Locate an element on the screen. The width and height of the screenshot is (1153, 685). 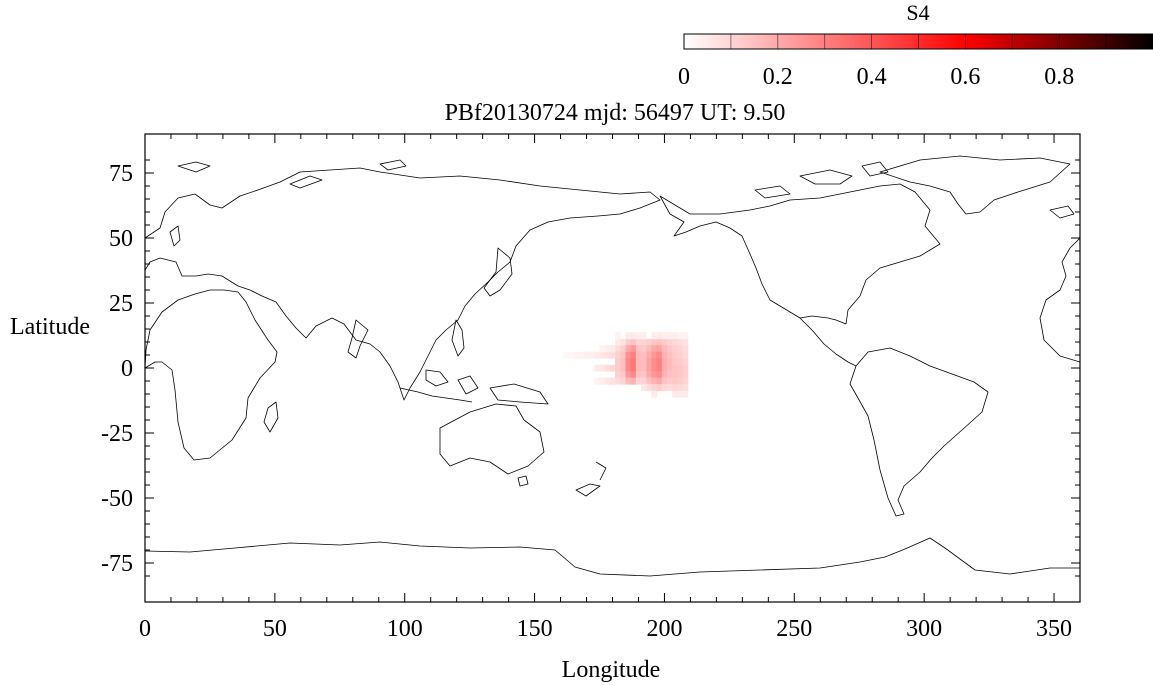
colorbar-tick-label: 0.8 is located at coordinates (1059, 77).